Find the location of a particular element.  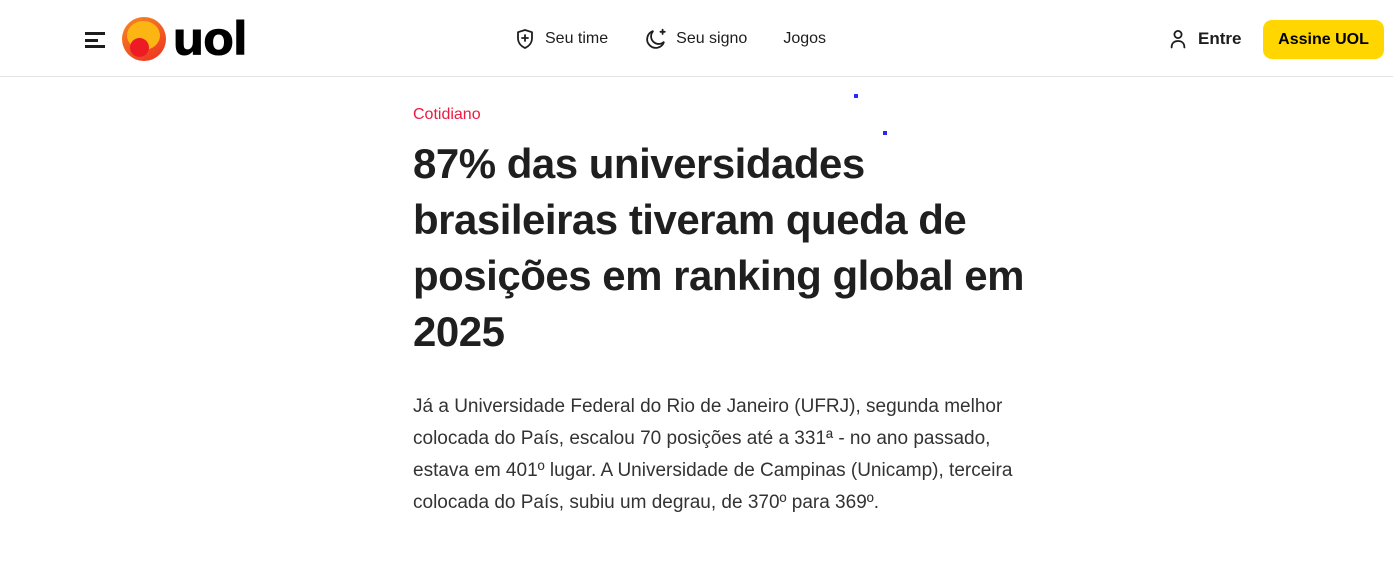

shield-plus-icon is located at coordinates (525, 38).